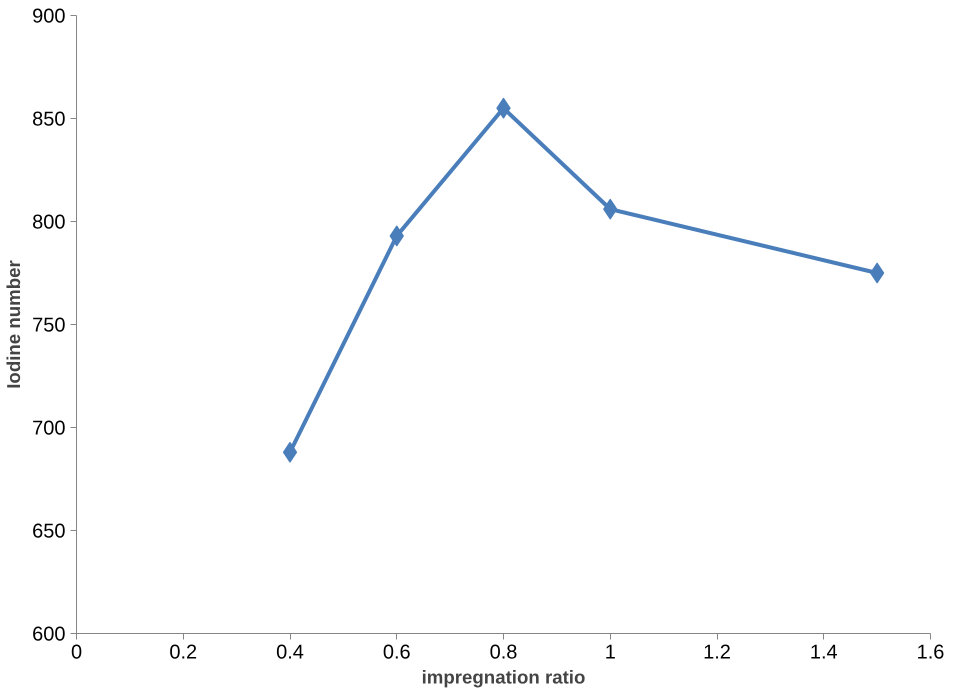 The width and height of the screenshot is (963, 698). Describe the element at coordinates (930, 653) in the screenshot. I see `x-tick-label: 1.6` at that location.